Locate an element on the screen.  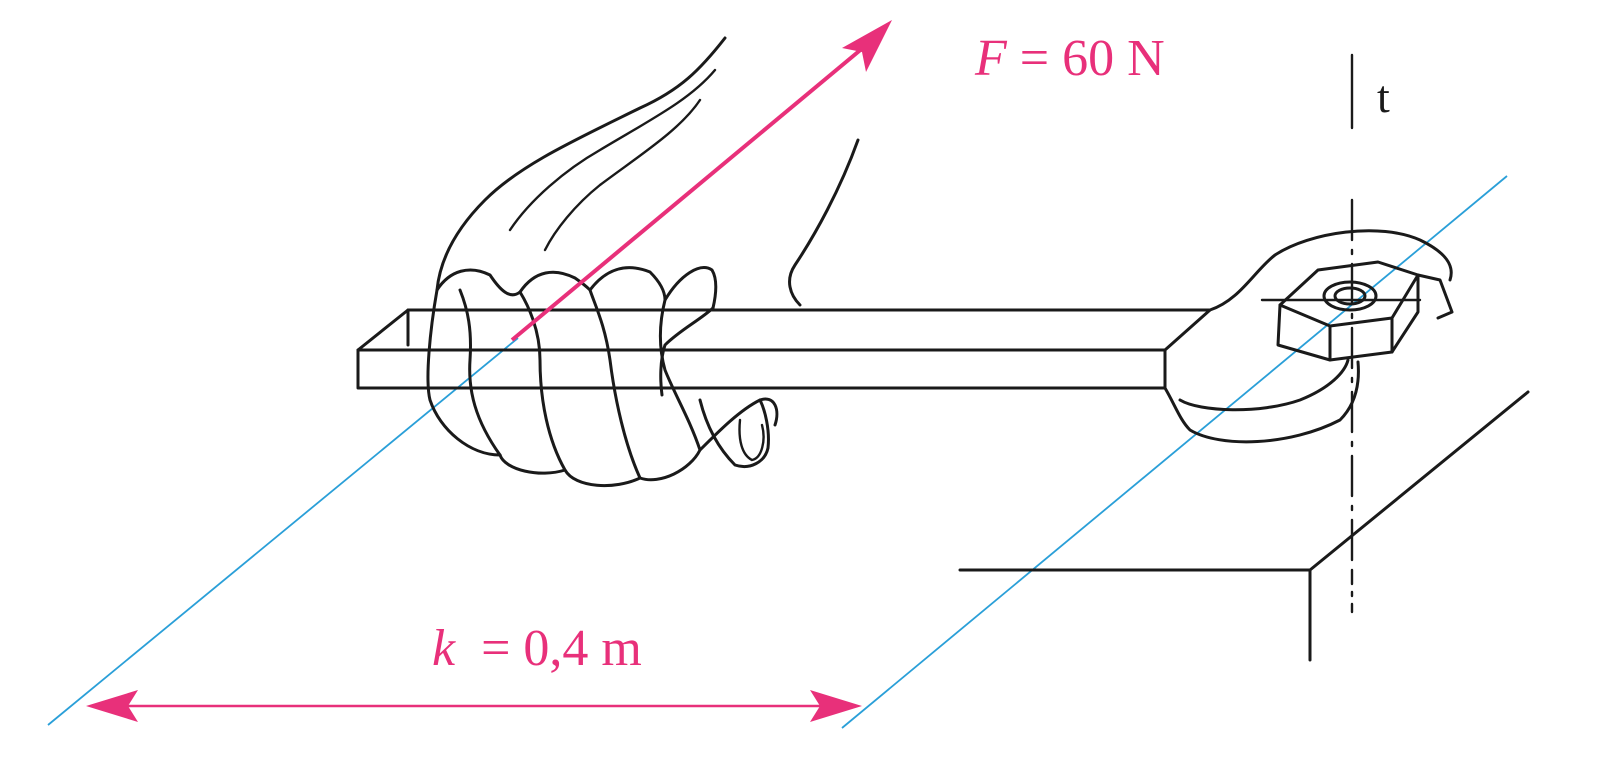
lever-arm-symbol: k is located at coordinates (444, 648).